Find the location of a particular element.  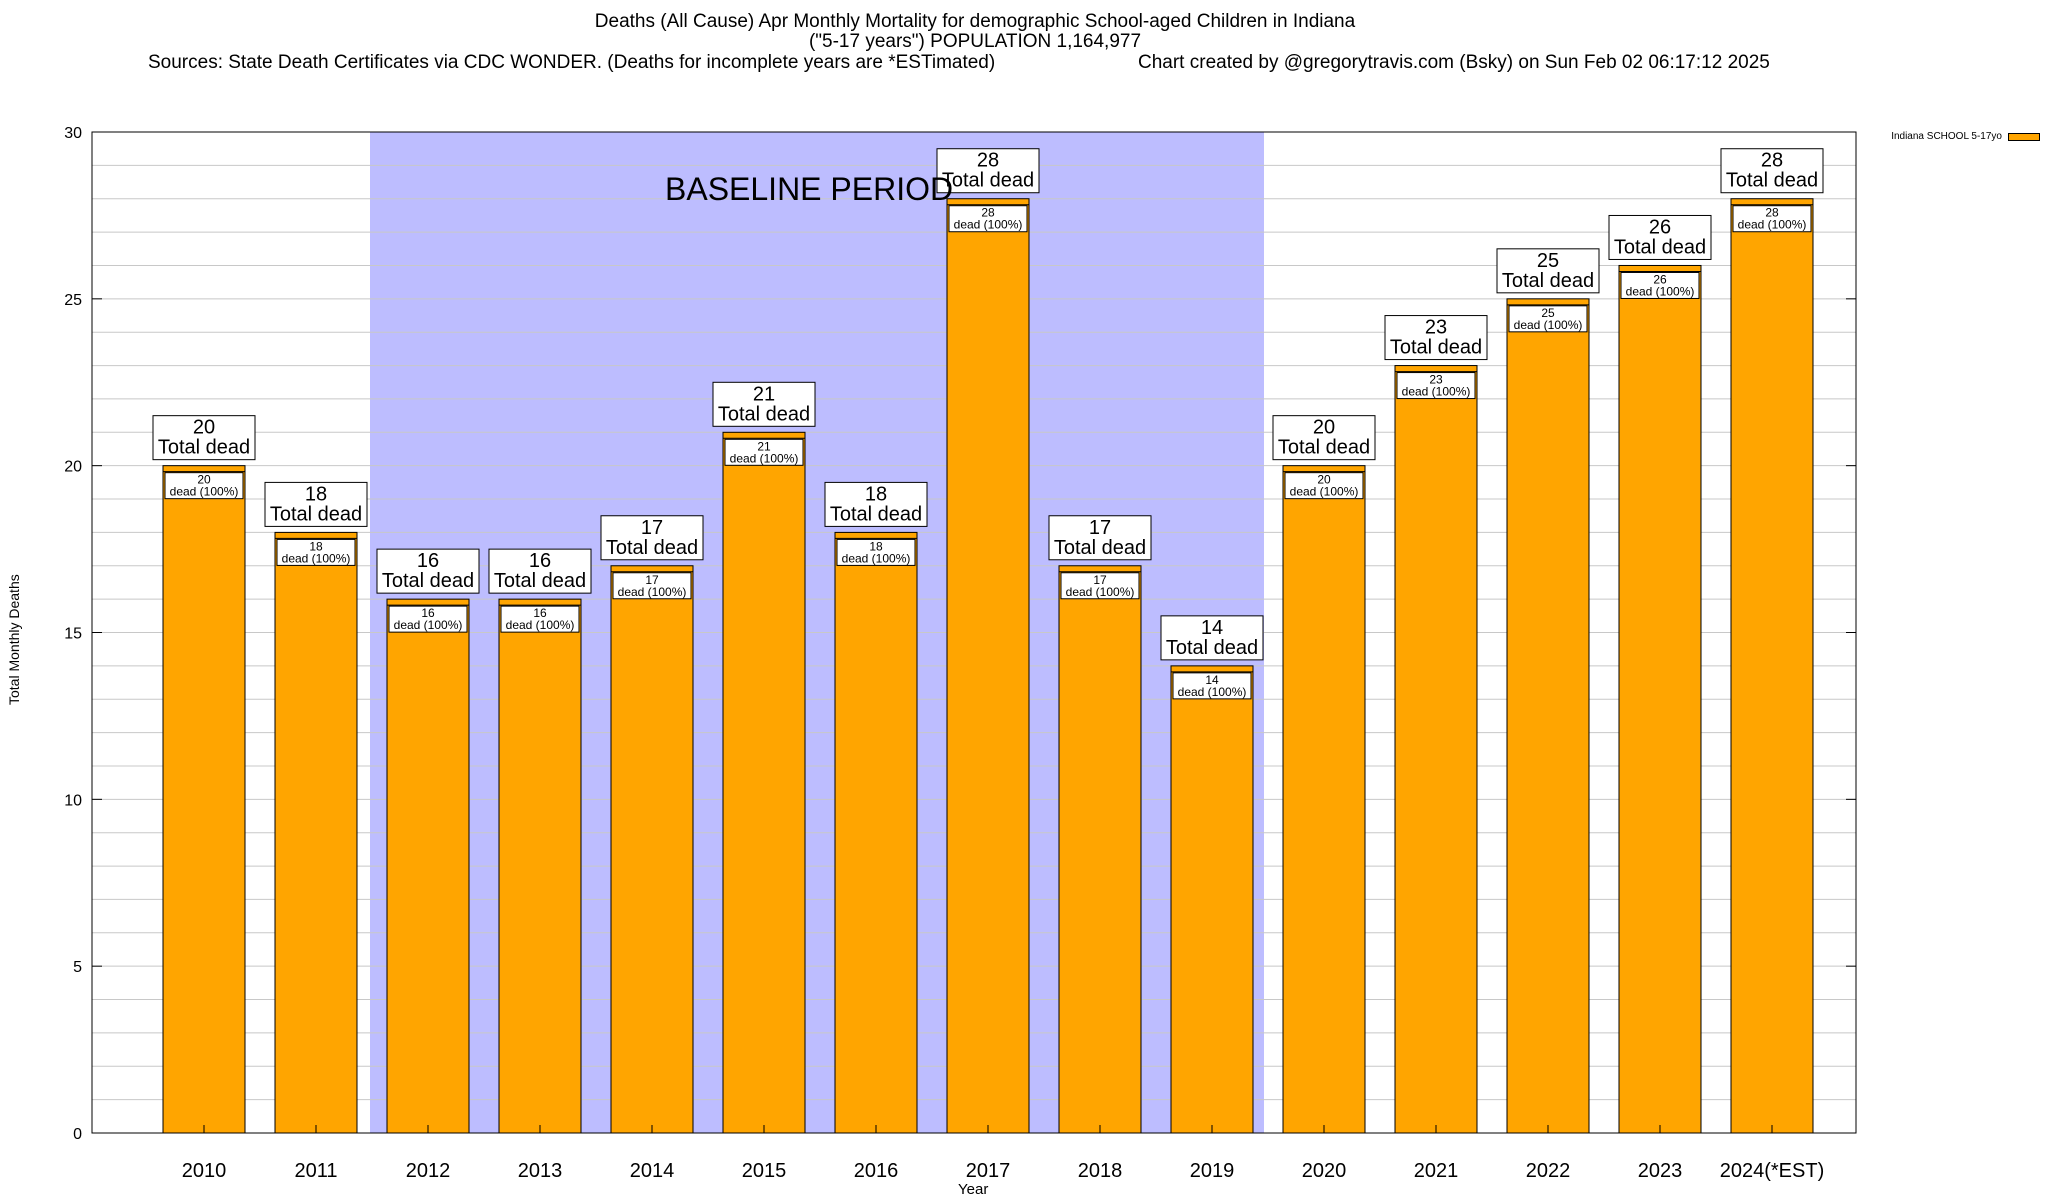

legend: Indiana SCHOOL 5-17yo is located at coordinates (1965, 136).